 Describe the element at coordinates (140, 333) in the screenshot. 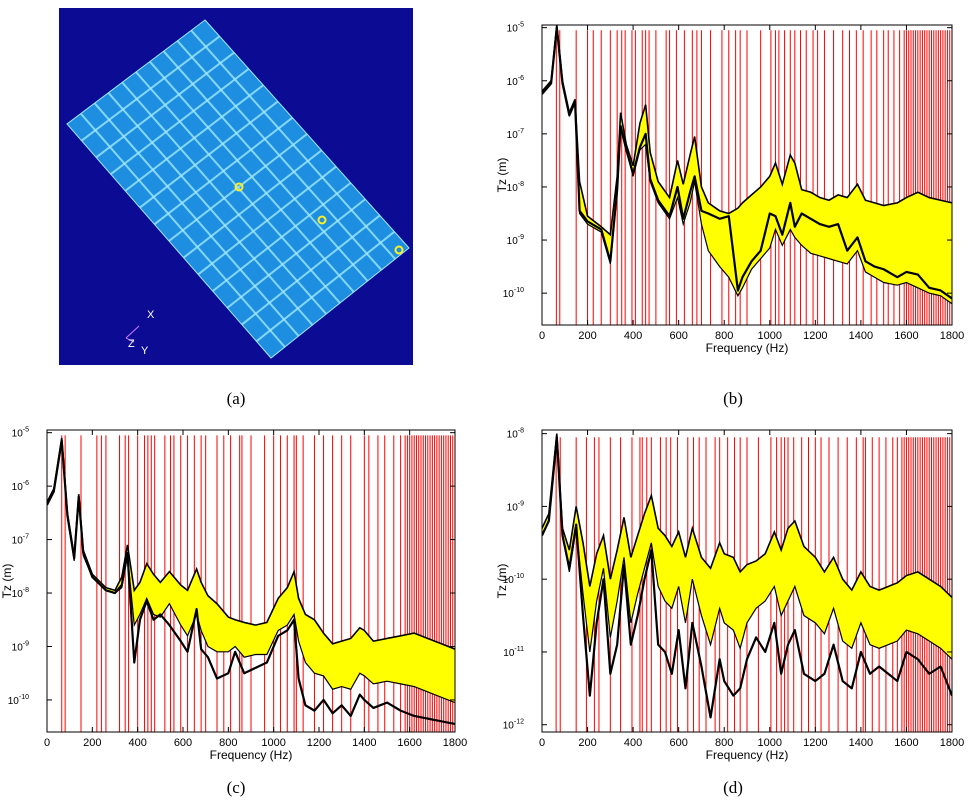

I see `axis-triad: X Z Y` at that location.